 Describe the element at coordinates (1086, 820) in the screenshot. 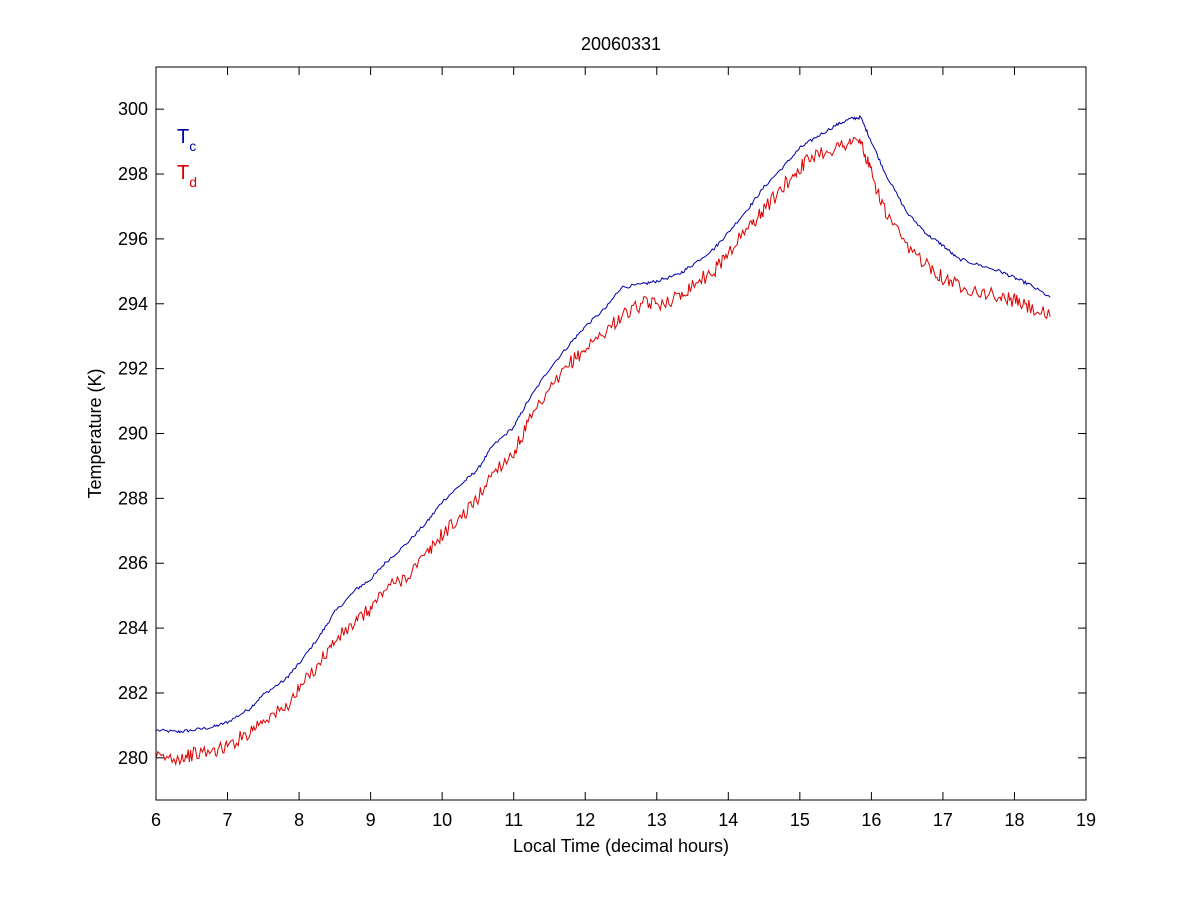

I see `x-tick-label: 19` at that location.